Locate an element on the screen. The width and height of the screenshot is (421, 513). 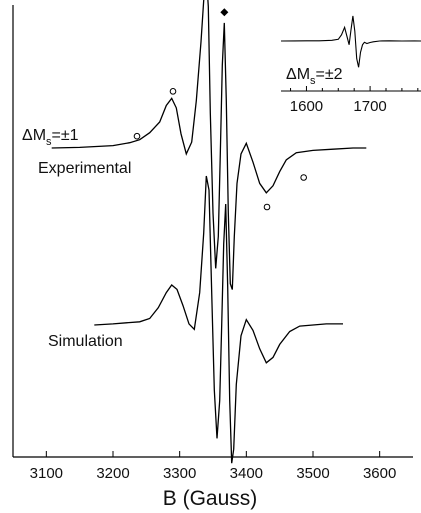
trace-labels: ΔMs=±1 Experimental Simulation is located at coordinates (76, 238).